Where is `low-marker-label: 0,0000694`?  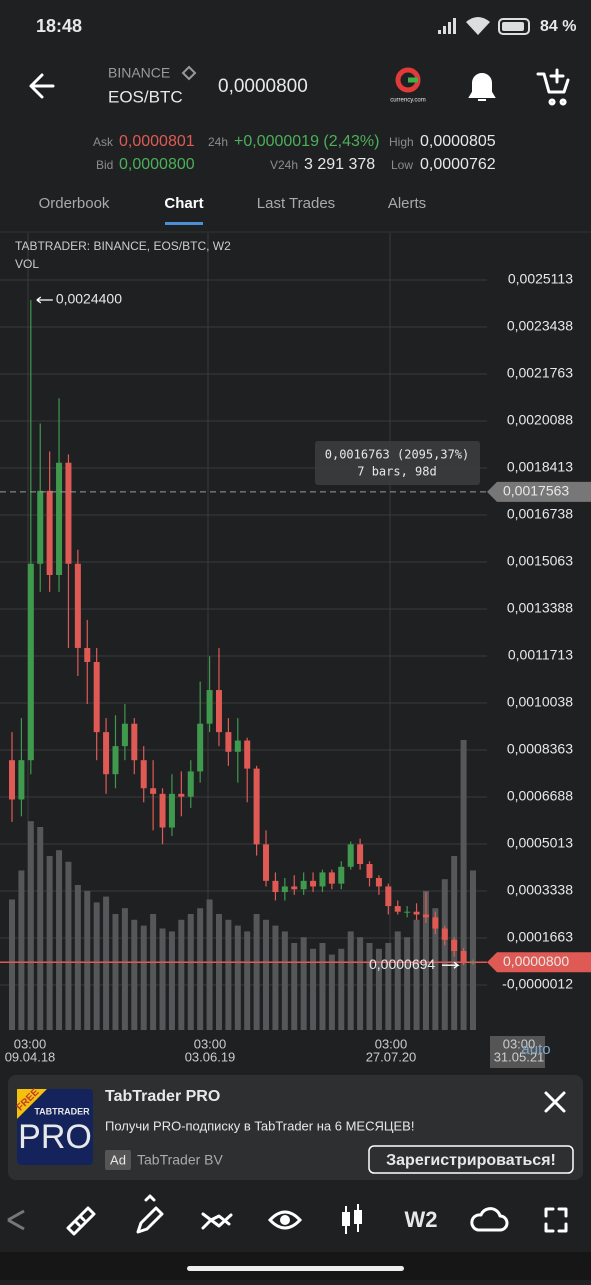
low-marker-label: 0,0000694 is located at coordinates (402, 964).